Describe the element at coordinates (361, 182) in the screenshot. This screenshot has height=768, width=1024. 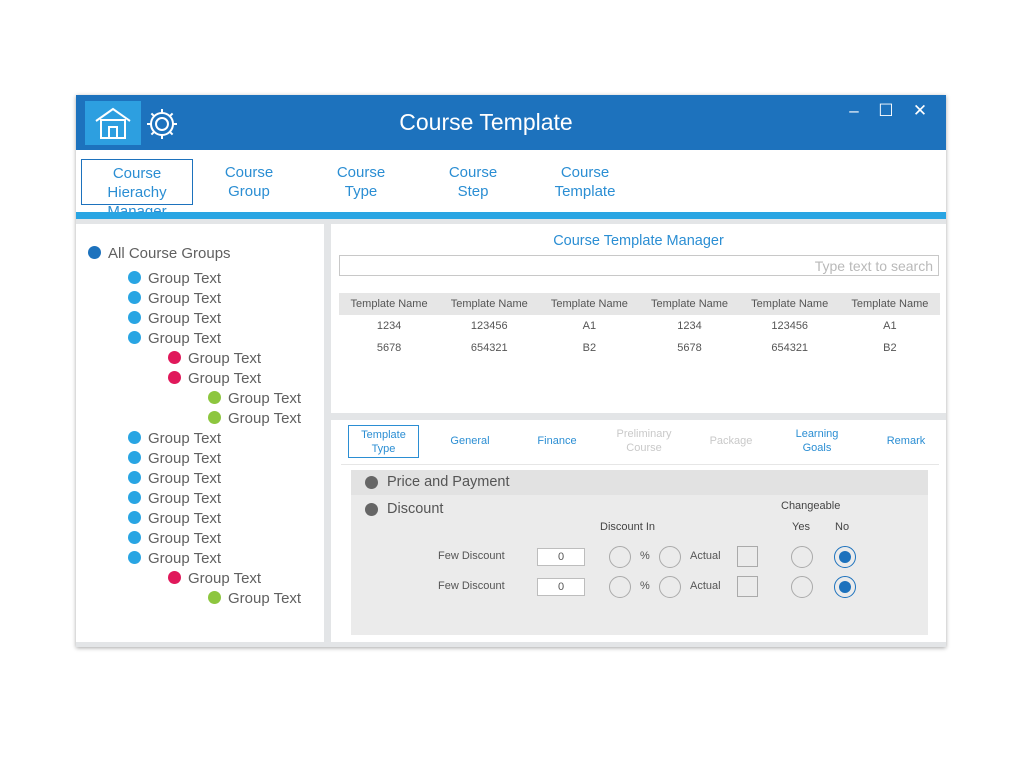
I see `nav-course-type: Course Type` at that location.